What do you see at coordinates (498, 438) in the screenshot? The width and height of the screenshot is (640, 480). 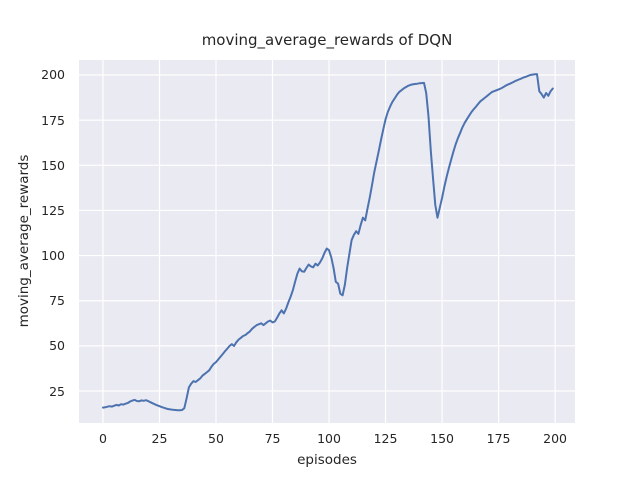 I see `x-tick-label: 175` at bounding box center [498, 438].